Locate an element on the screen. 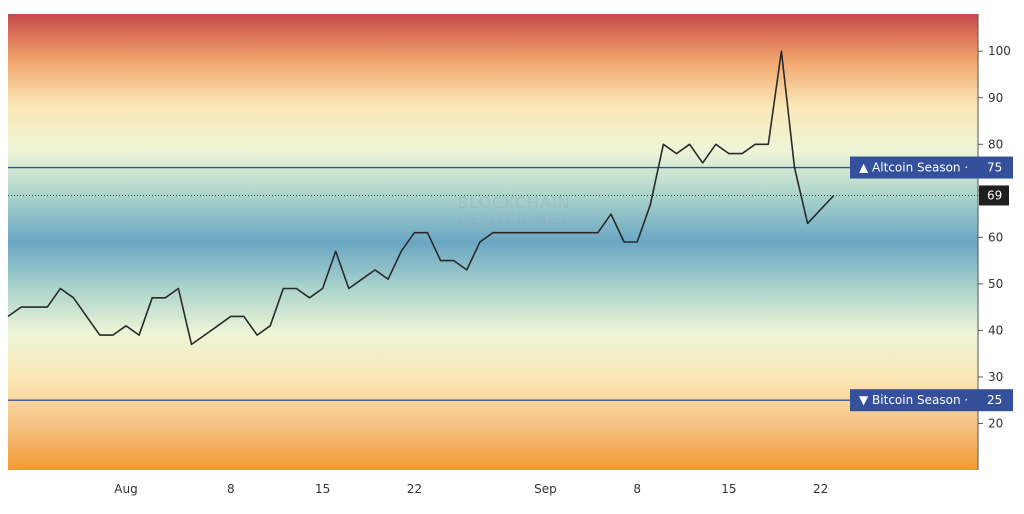  y-tick-label: 40 is located at coordinates (995, 330).